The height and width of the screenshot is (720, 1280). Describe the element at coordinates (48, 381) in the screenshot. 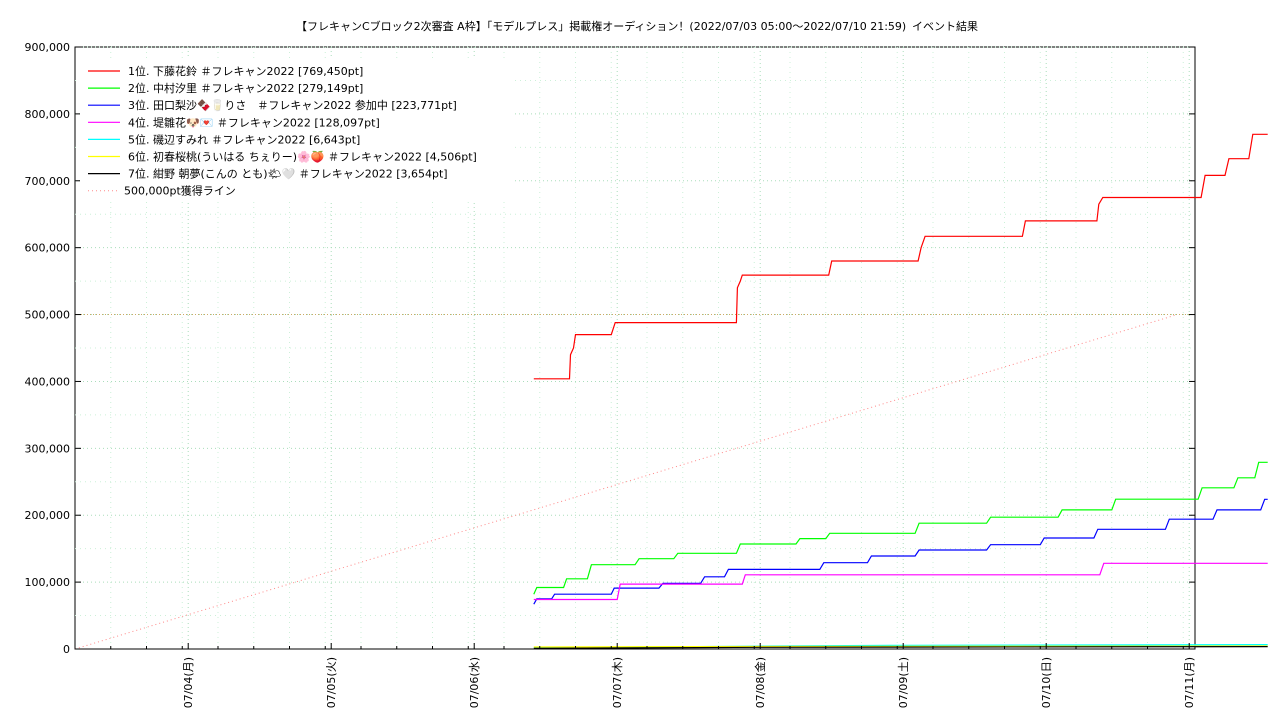

I see `y-tick-label: 400,000` at that location.